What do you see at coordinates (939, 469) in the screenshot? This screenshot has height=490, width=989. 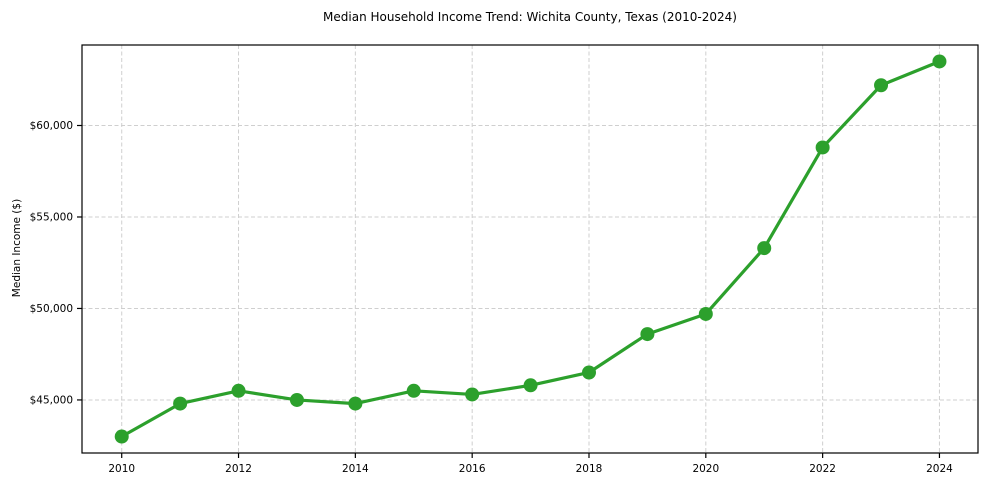 I see `x-tick-label: 2024` at bounding box center [939, 469].